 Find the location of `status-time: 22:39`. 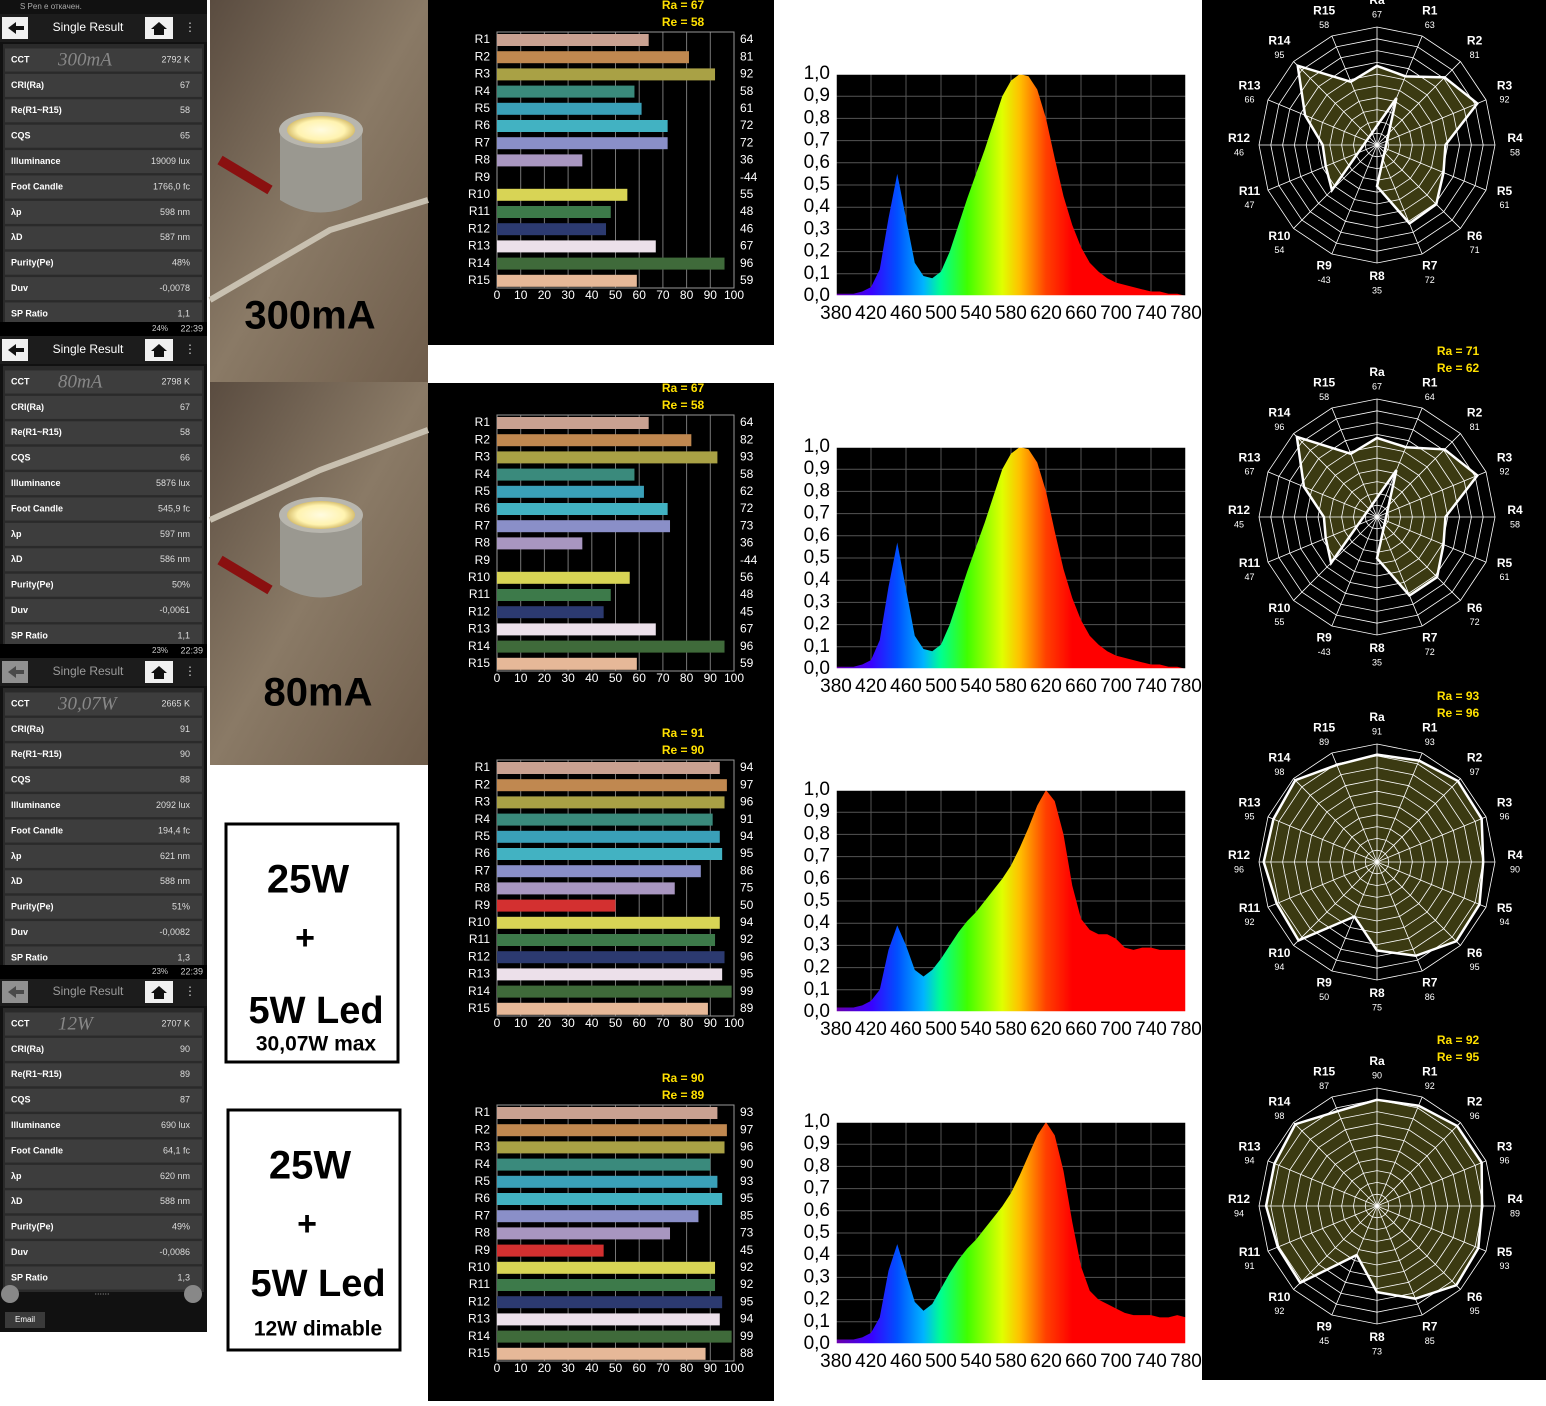

status-time: 22:39 is located at coordinates (191, 328).